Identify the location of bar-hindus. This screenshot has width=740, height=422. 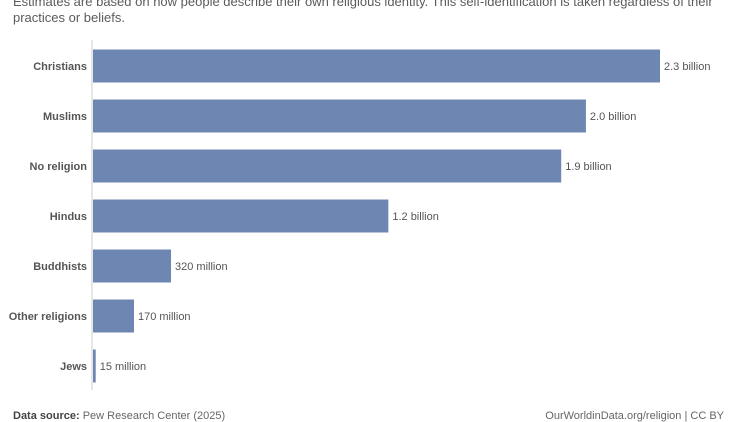
(241, 216).